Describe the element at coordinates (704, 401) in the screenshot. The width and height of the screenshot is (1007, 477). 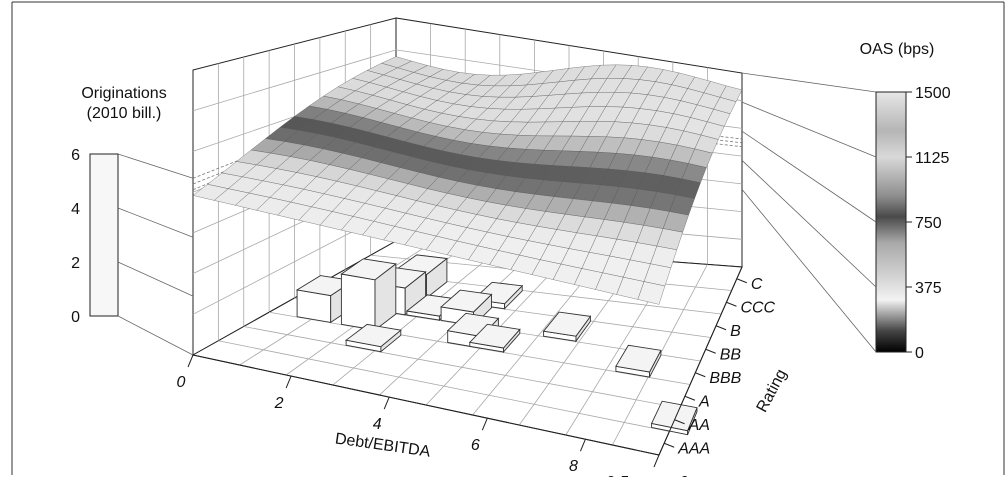
I see `rating-tick-label: A` at that location.